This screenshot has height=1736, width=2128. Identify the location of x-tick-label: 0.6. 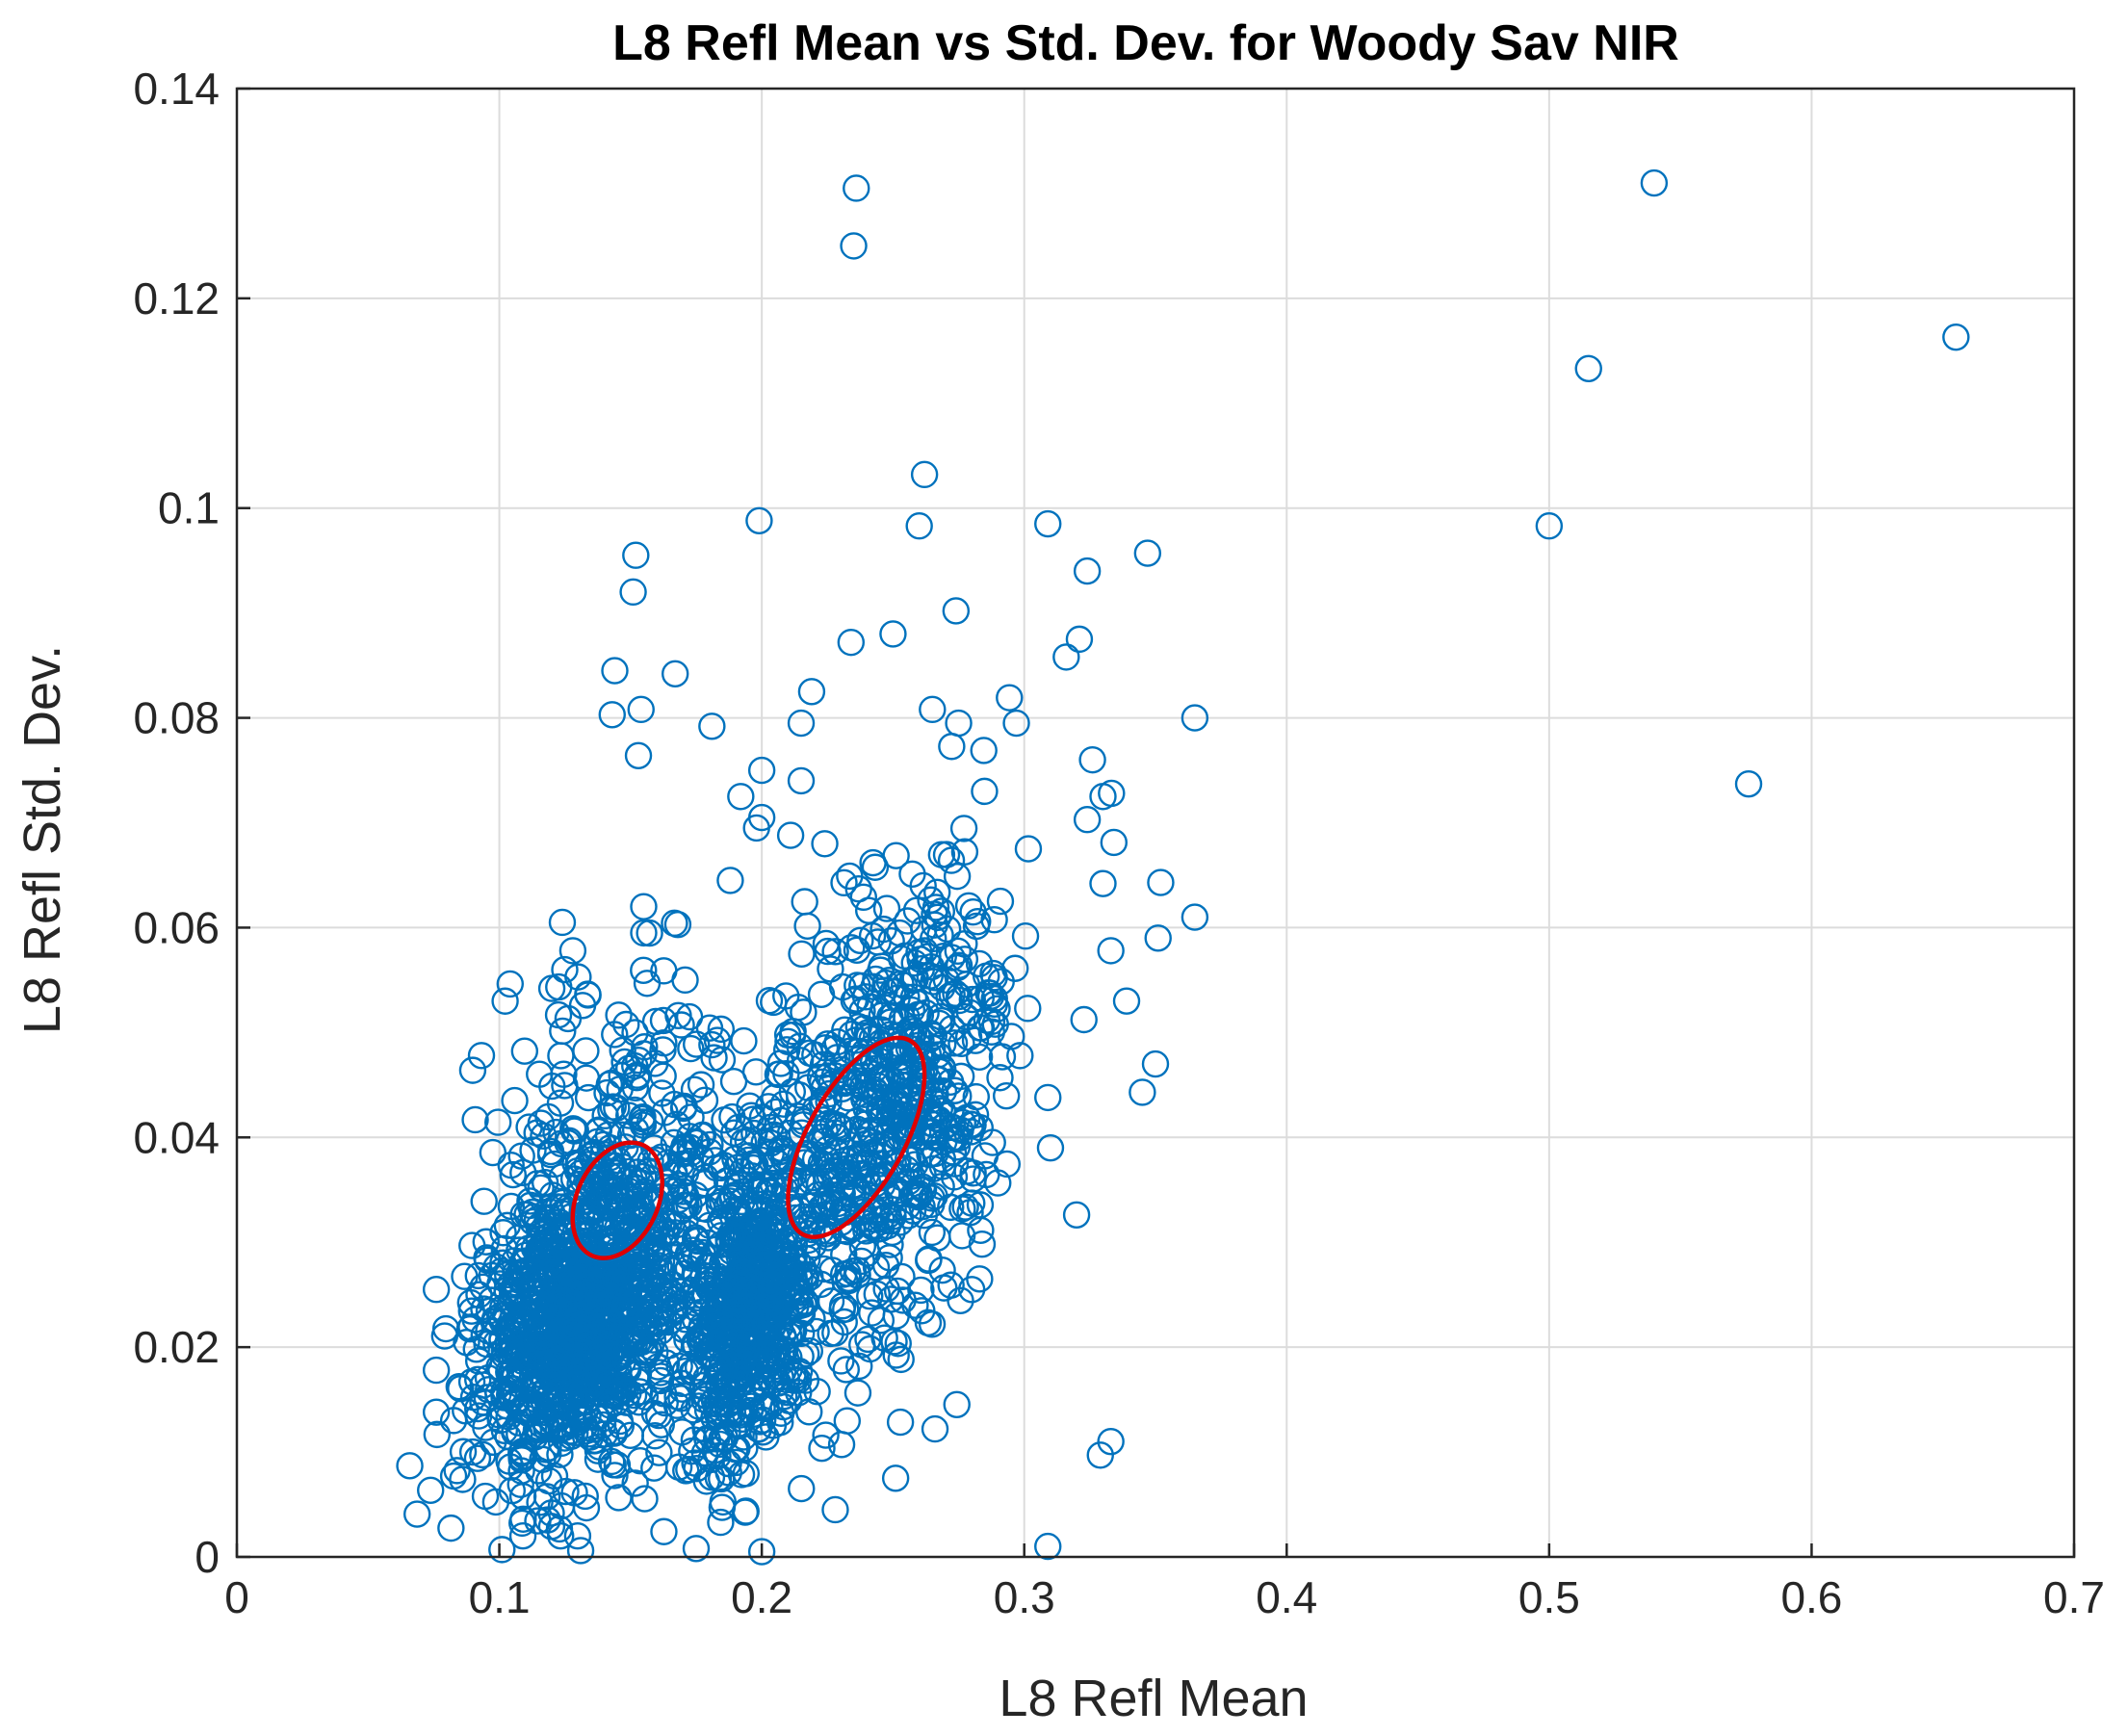
(1811, 1597).